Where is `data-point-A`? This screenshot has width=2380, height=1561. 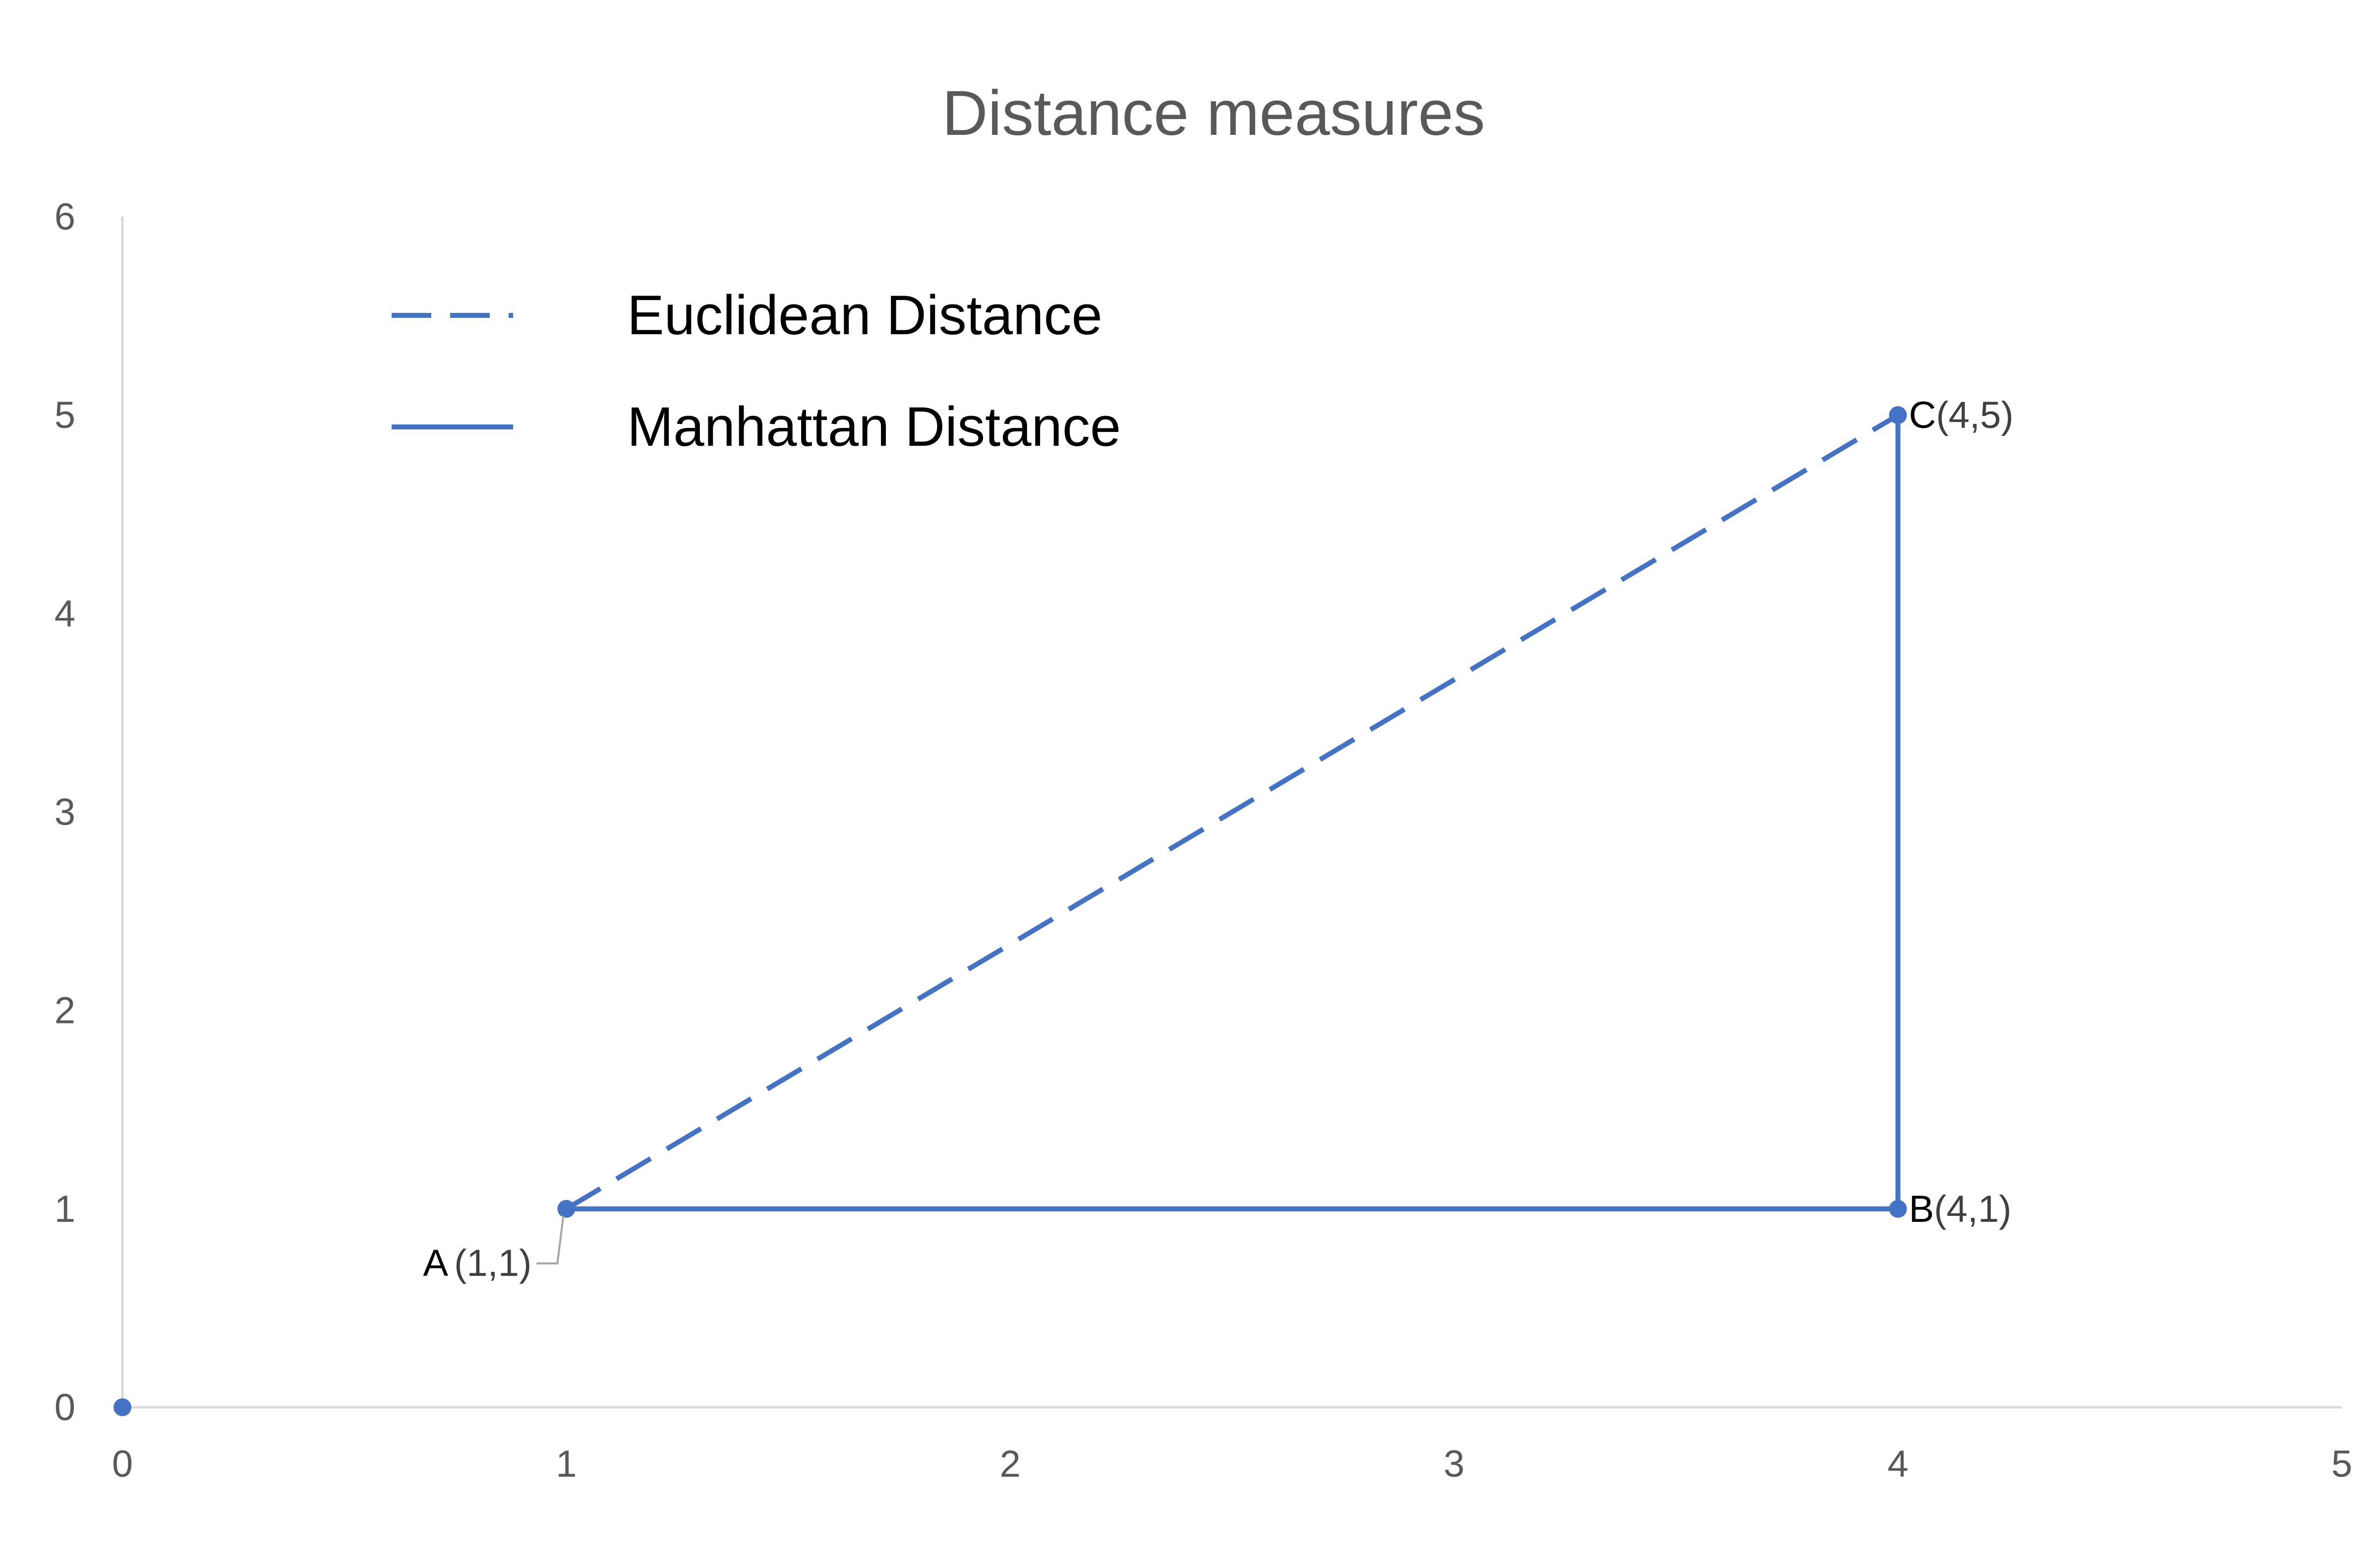 data-point-A is located at coordinates (566, 1209).